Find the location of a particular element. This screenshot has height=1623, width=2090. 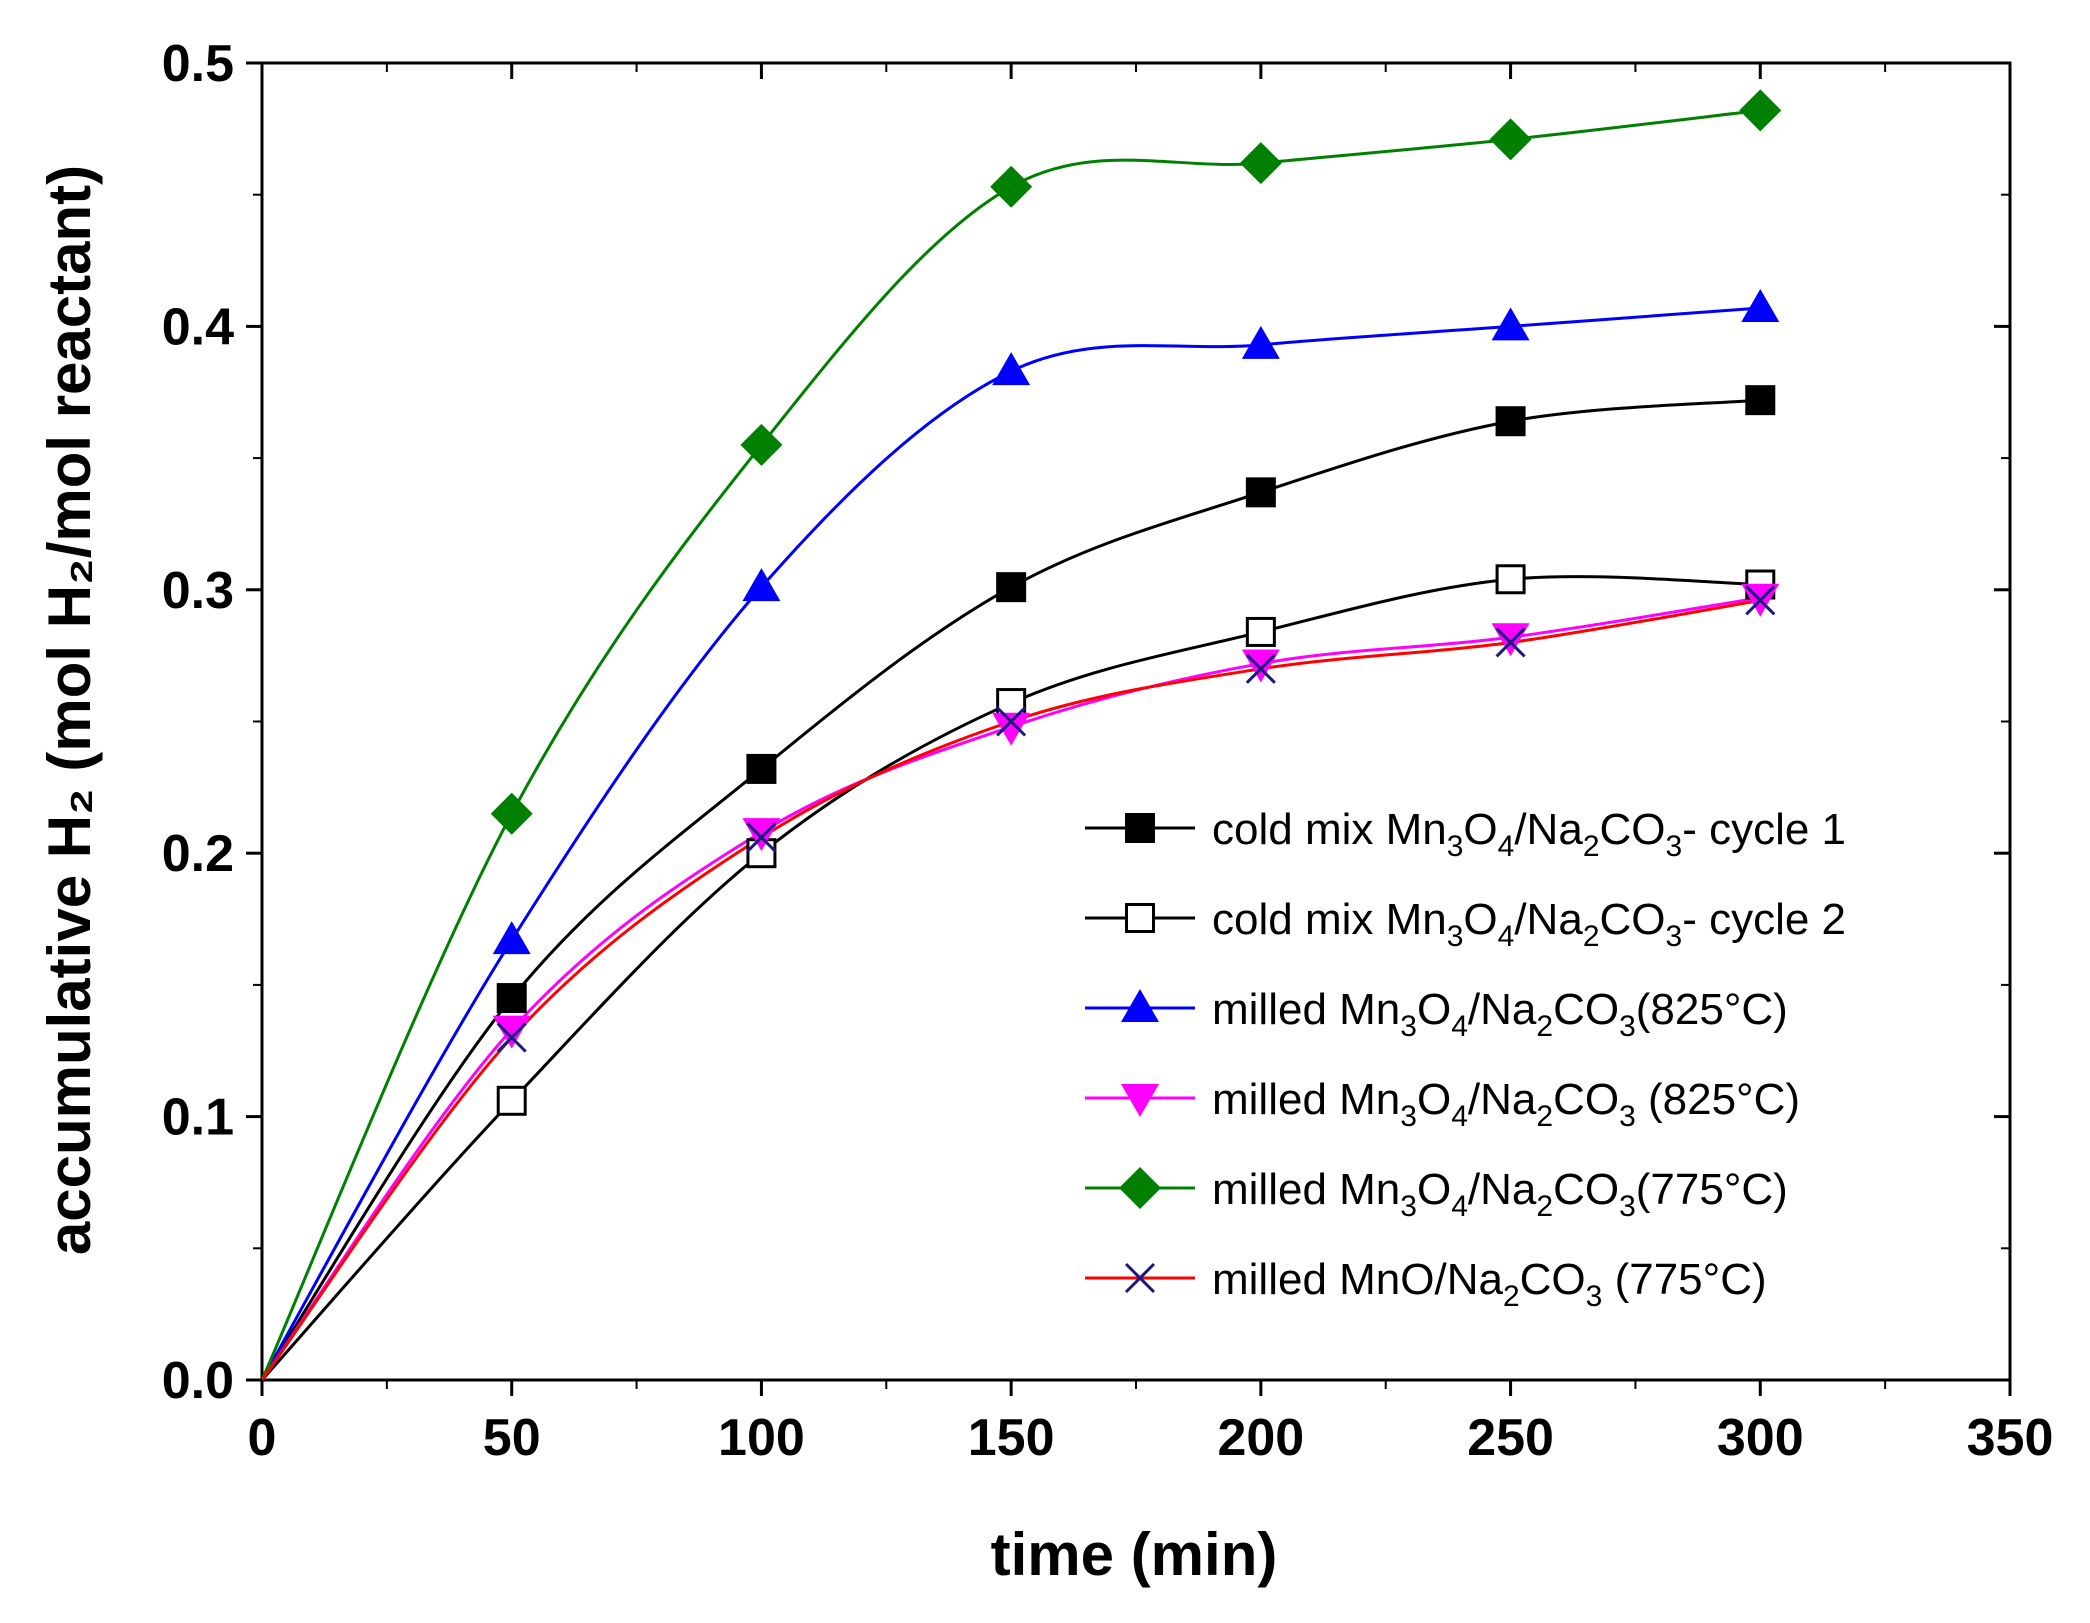

x-axis-title: time (min) is located at coordinates (1134, 1554).